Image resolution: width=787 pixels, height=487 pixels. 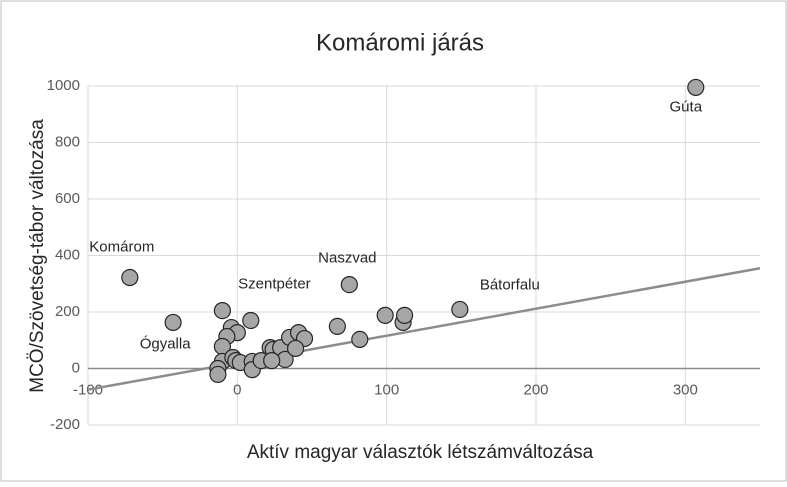 What do you see at coordinates (63, 85) in the screenshot?
I see `y-tick-label: 1000` at bounding box center [63, 85].